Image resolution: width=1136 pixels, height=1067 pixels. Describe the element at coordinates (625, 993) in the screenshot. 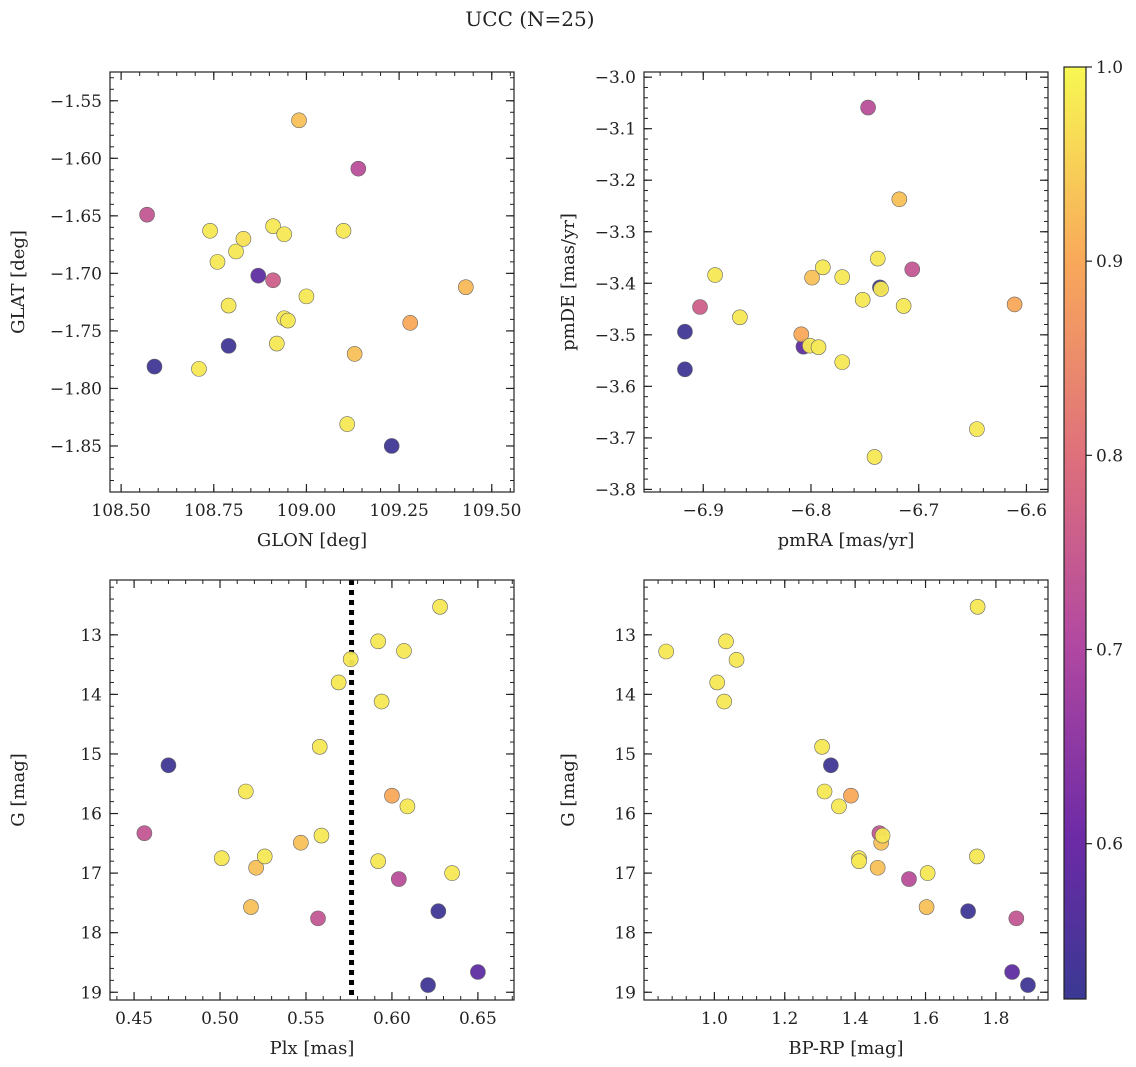

I see `y-tick-label: 19` at that location.